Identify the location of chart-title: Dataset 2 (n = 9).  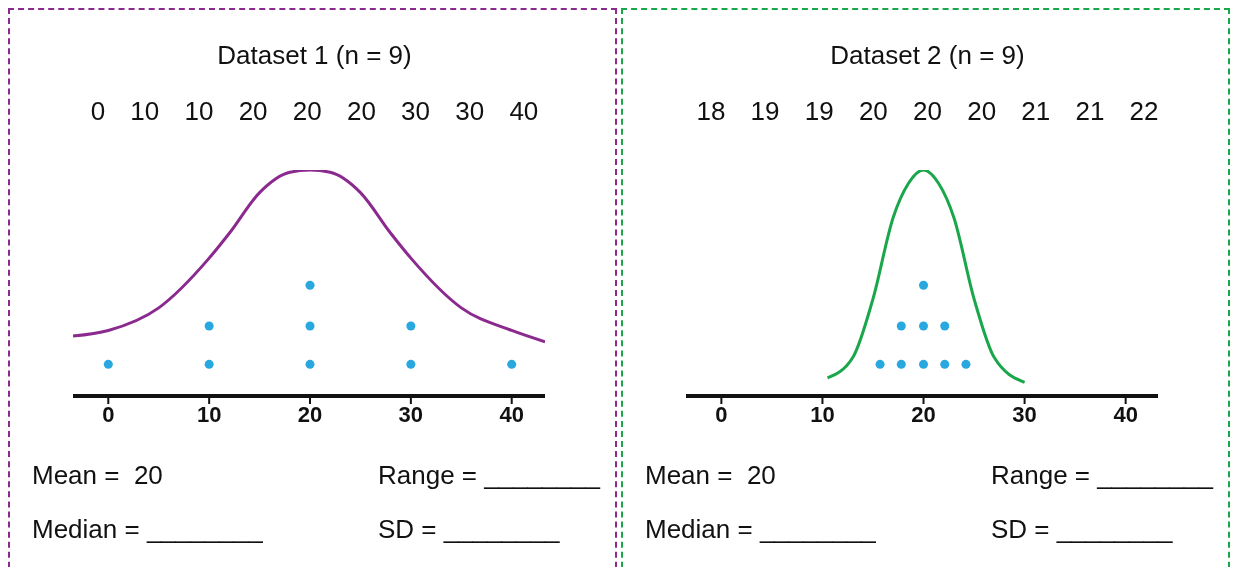
(927, 55).